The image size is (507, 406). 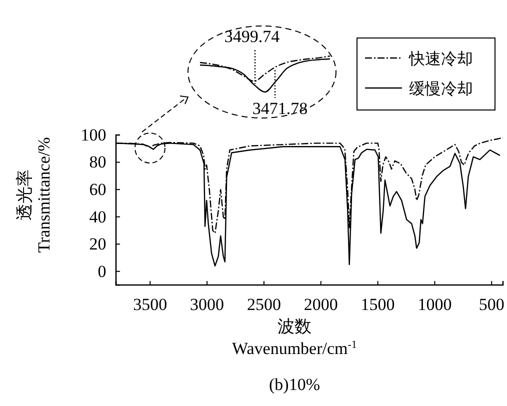 I want to click on x-tick-label: 3000, so click(x=207, y=304).